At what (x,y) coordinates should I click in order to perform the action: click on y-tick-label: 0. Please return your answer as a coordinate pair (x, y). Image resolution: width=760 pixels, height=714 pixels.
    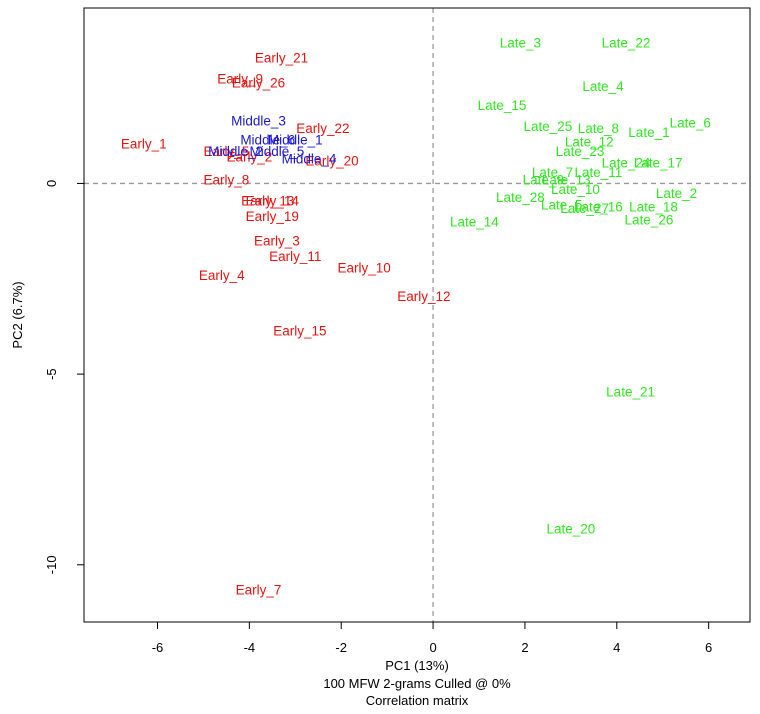
    Looking at the image, I should click on (51, 183).